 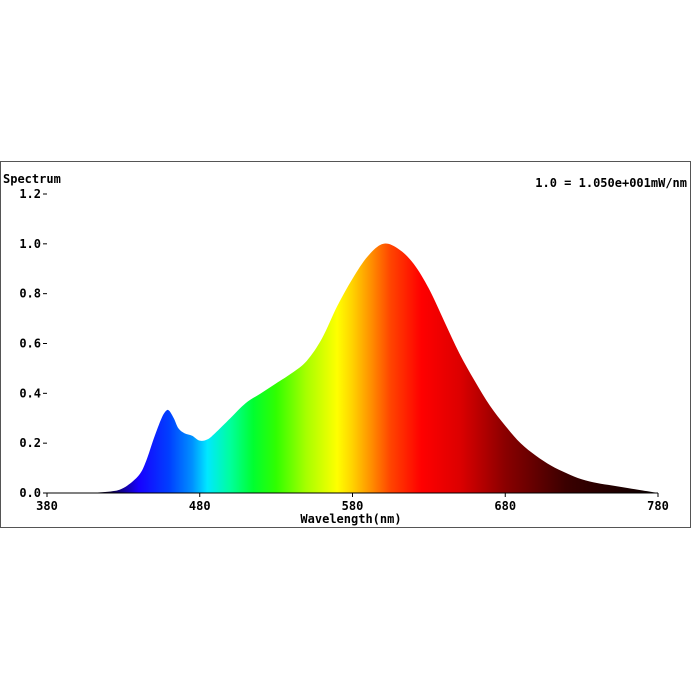 What do you see at coordinates (30, 294) in the screenshot?
I see `y-tick-label: 0.8` at bounding box center [30, 294].